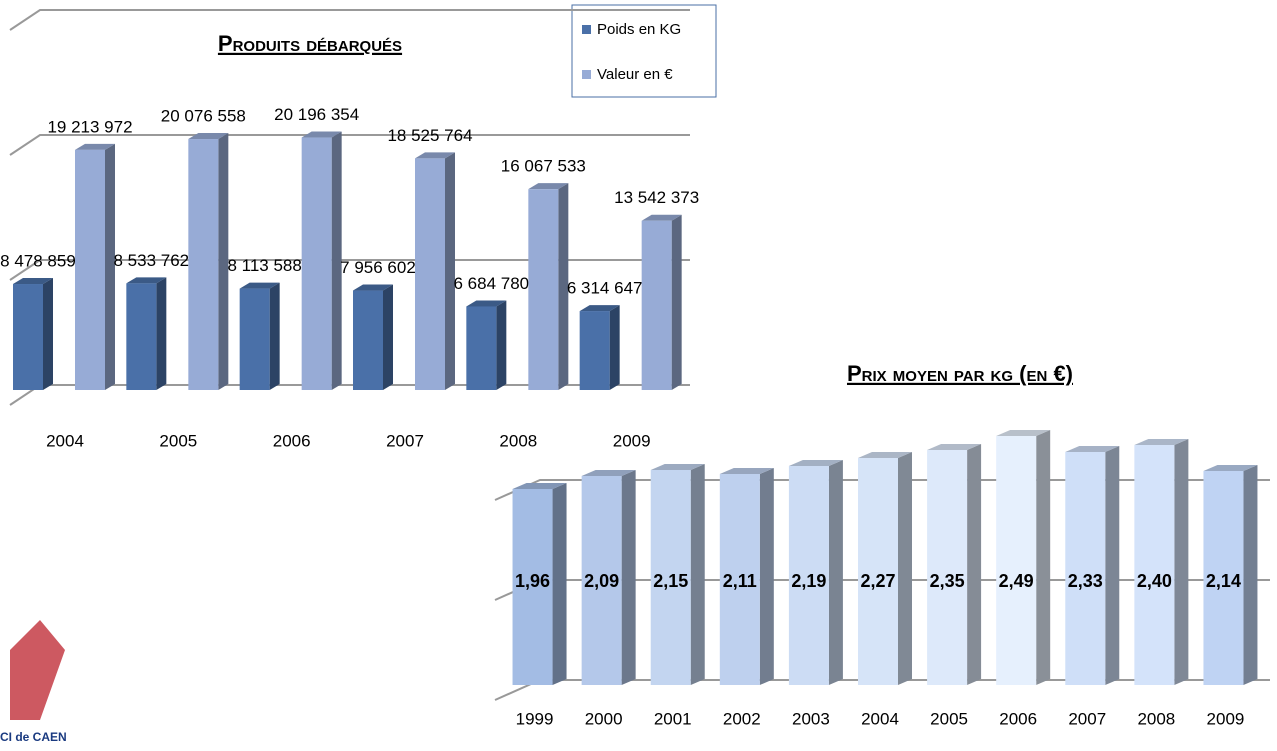  What do you see at coordinates (543, 166) in the screenshot?
I see `value-label: 16 067 533` at bounding box center [543, 166].